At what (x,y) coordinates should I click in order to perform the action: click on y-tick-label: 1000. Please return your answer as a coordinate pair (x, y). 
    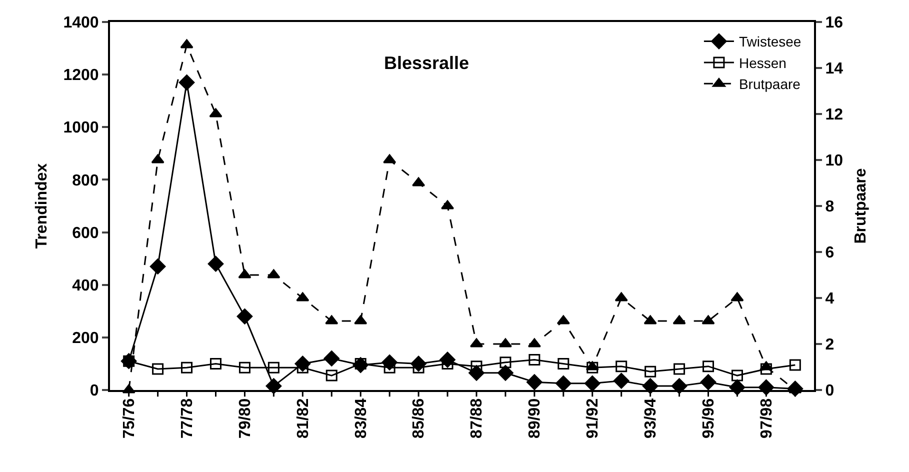
    Looking at the image, I should click on (81, 128).